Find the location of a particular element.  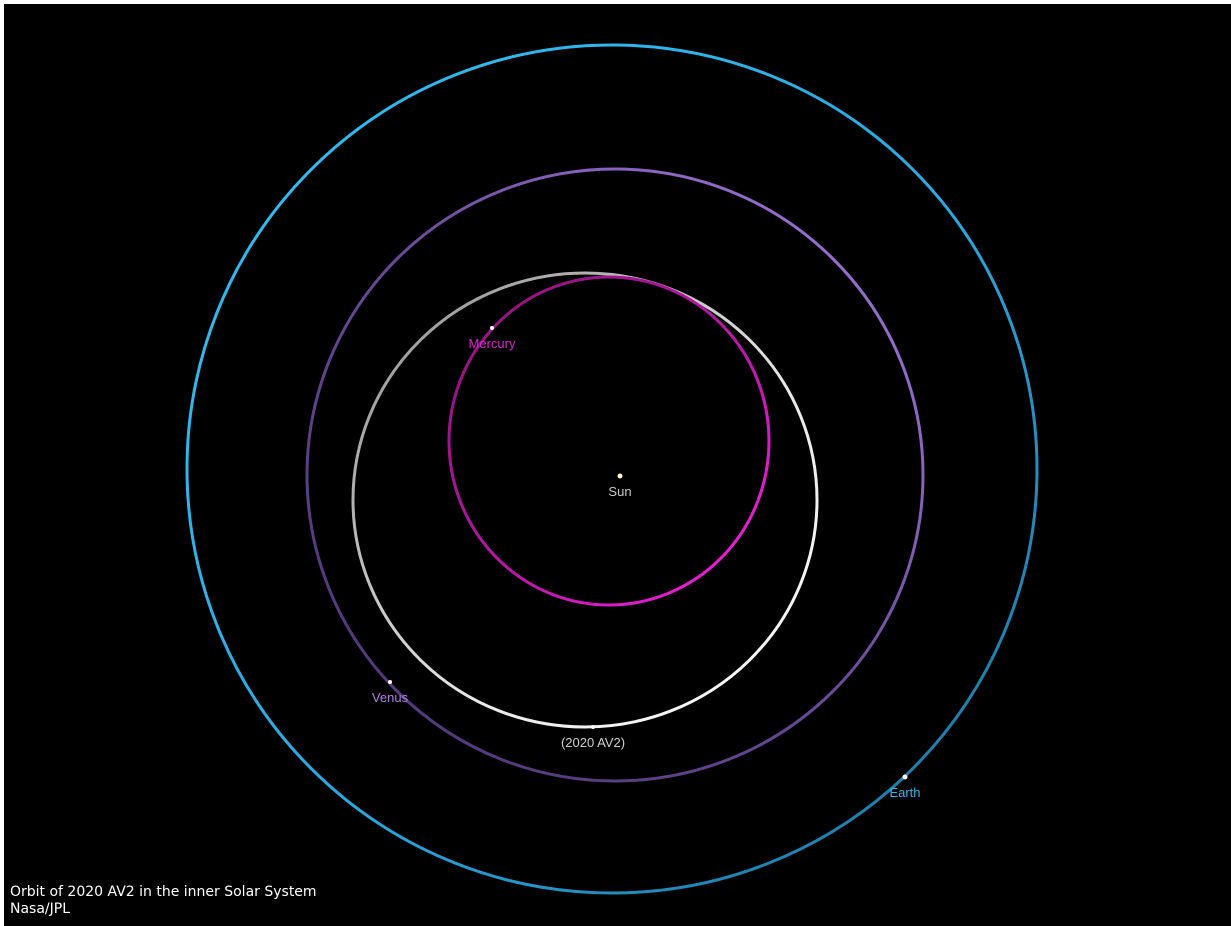

venus-marker is located at coordinates (390, 682).